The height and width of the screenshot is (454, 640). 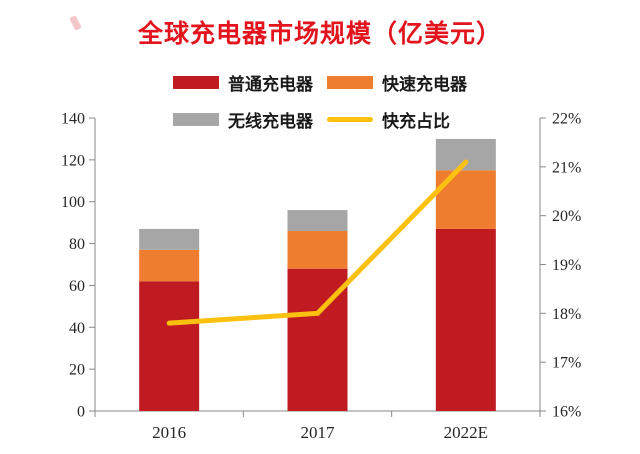 What do you see at coordinates (81, 412) in the screenshot?
I see `left-axis-label: 0` at bounding box center [81, 412].